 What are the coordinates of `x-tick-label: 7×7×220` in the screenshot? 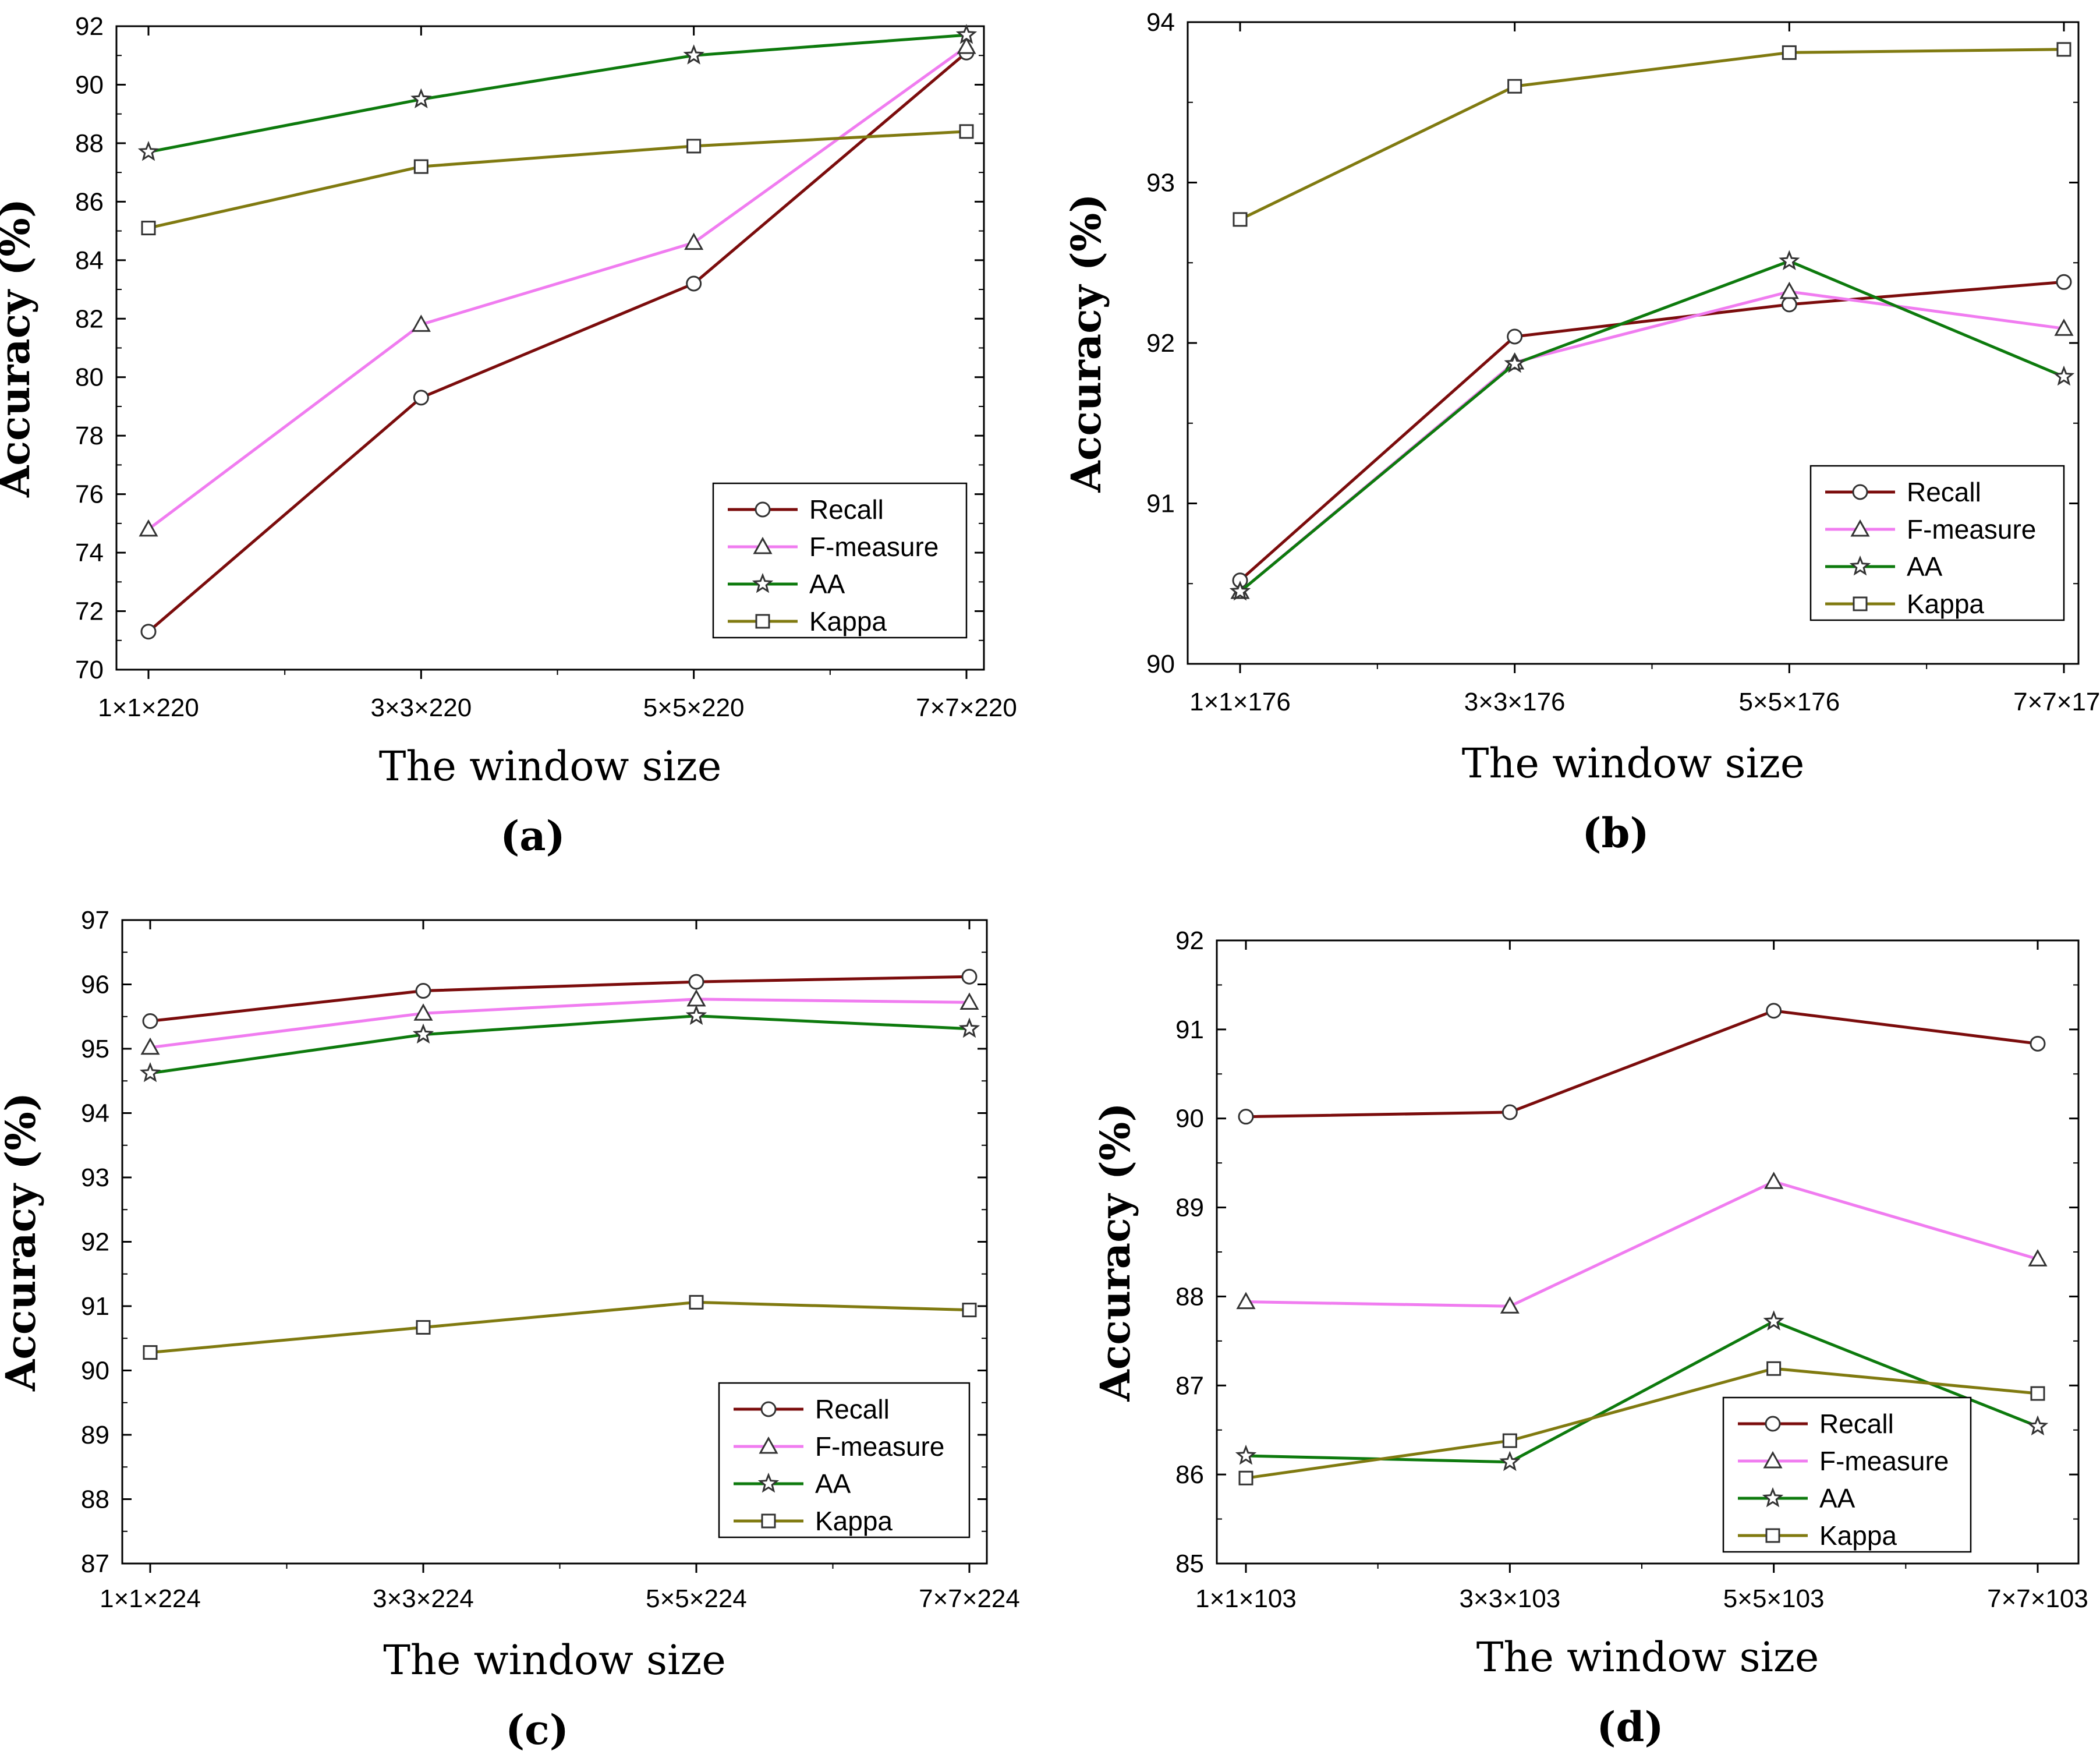 It's located at (966, 708).